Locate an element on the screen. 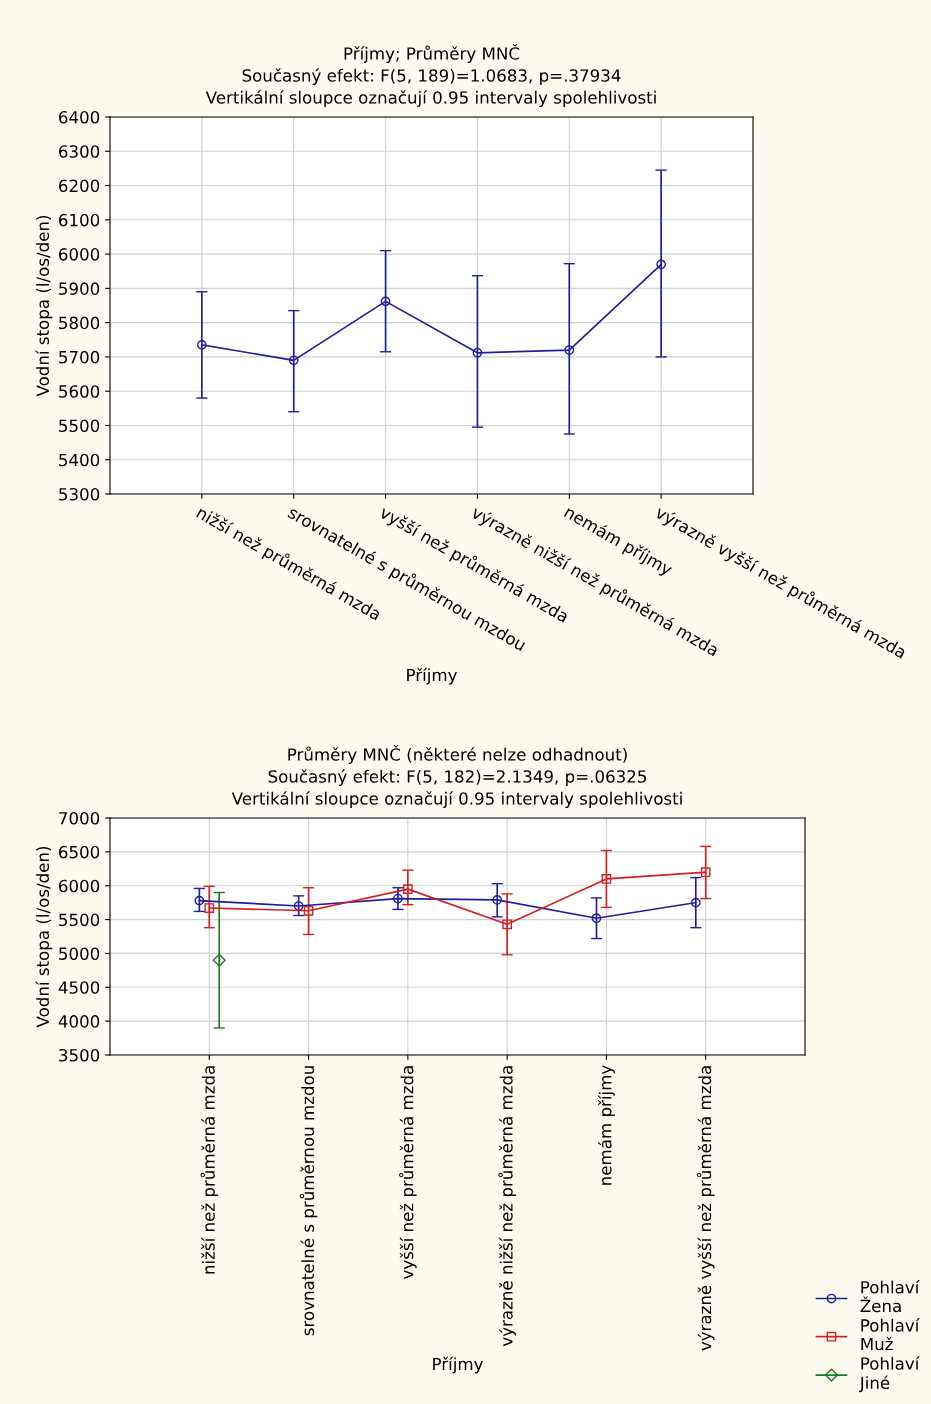 The width and height of the screenshot is (931, 1404). legend-label: Pohlaví Muž is located at coordinates (890, 1334).